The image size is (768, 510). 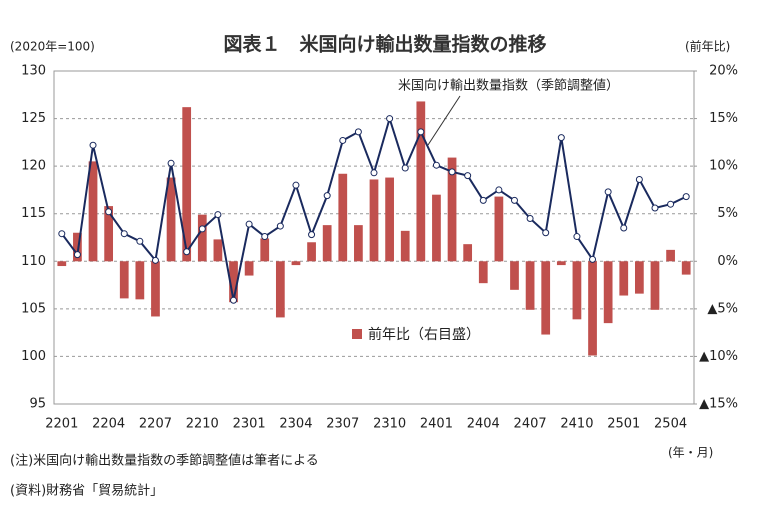 I want to click on x-tick-label: 2207, so click(x=155, y=424).